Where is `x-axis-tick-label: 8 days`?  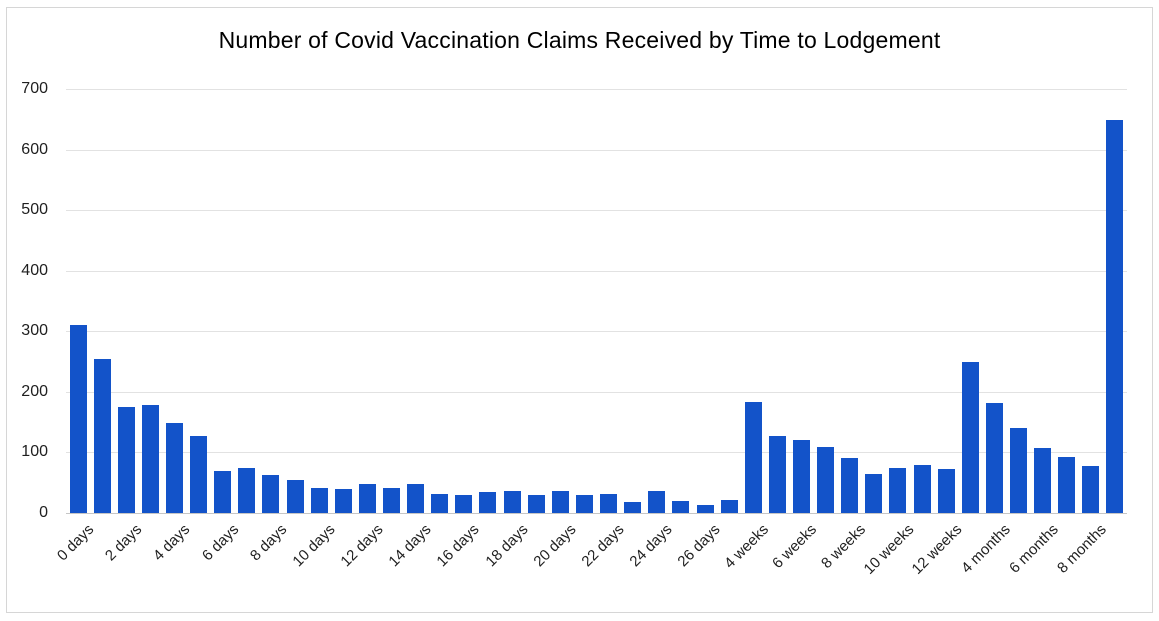 x-axis-tick-label: 8 days is located at coordinates (268, 543).